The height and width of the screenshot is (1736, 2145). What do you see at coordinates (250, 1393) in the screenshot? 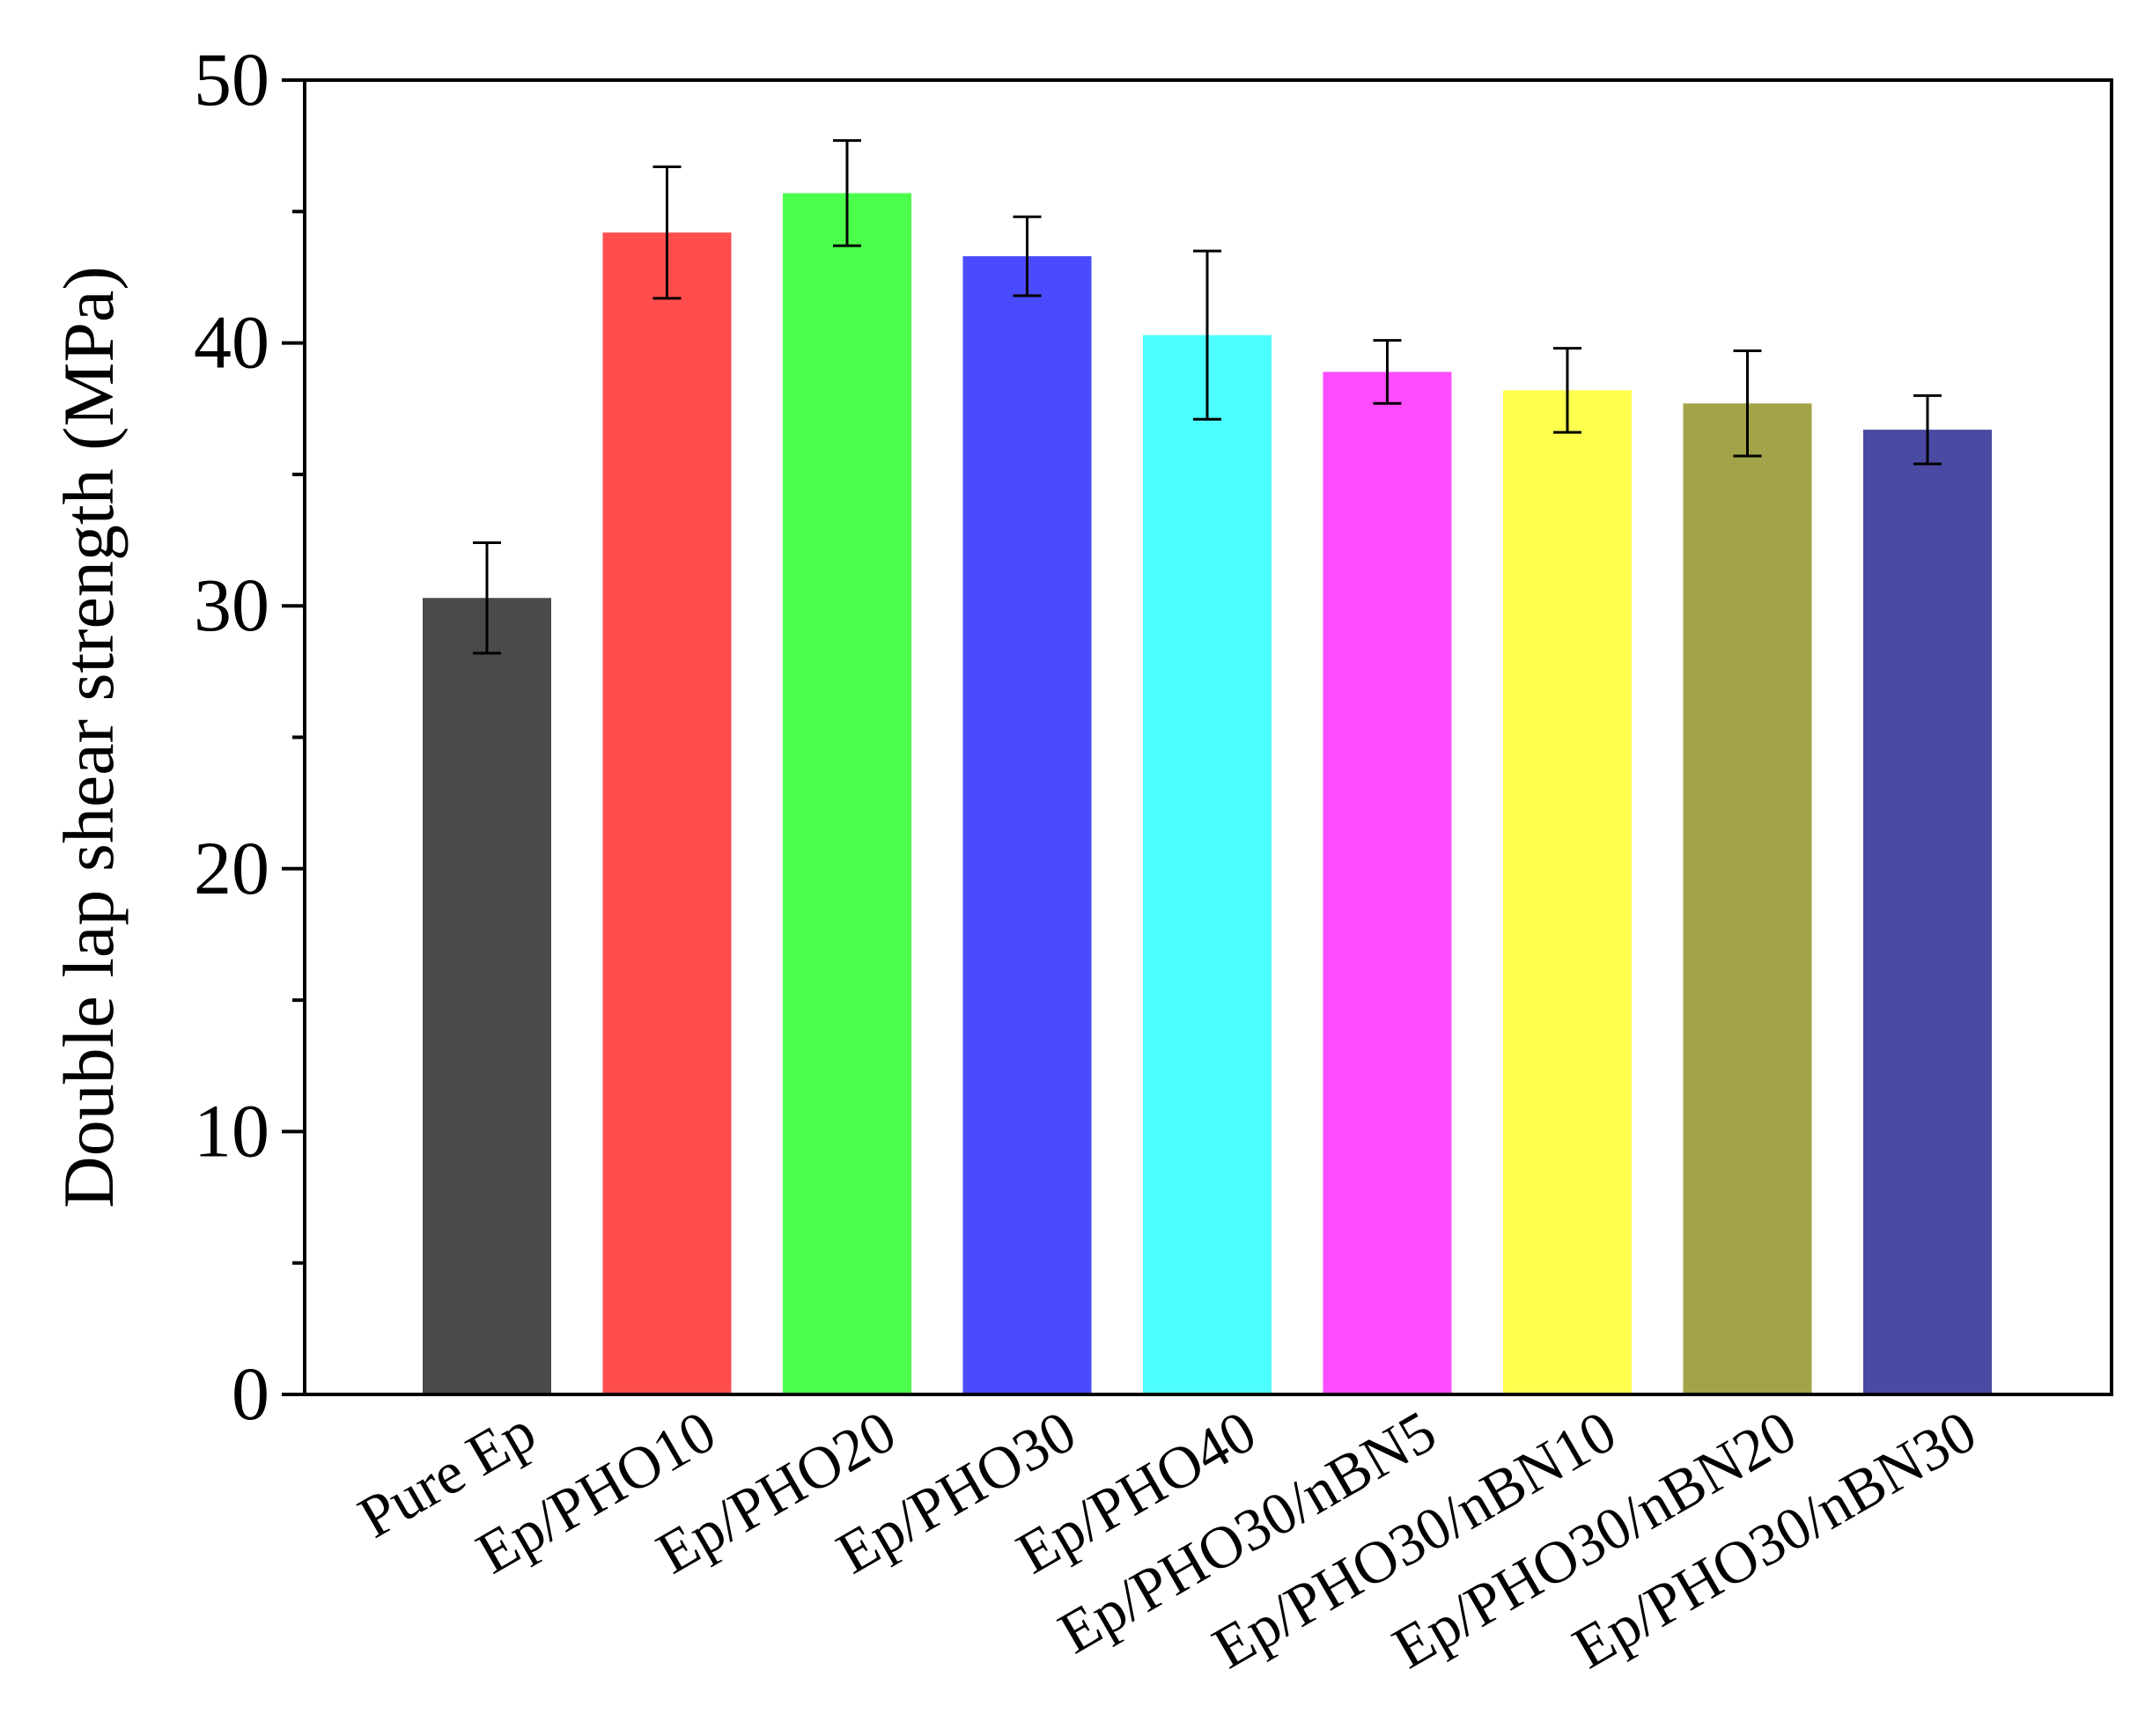
I see `y-tick-label-1: 0` at bounding box center [250, 1393].